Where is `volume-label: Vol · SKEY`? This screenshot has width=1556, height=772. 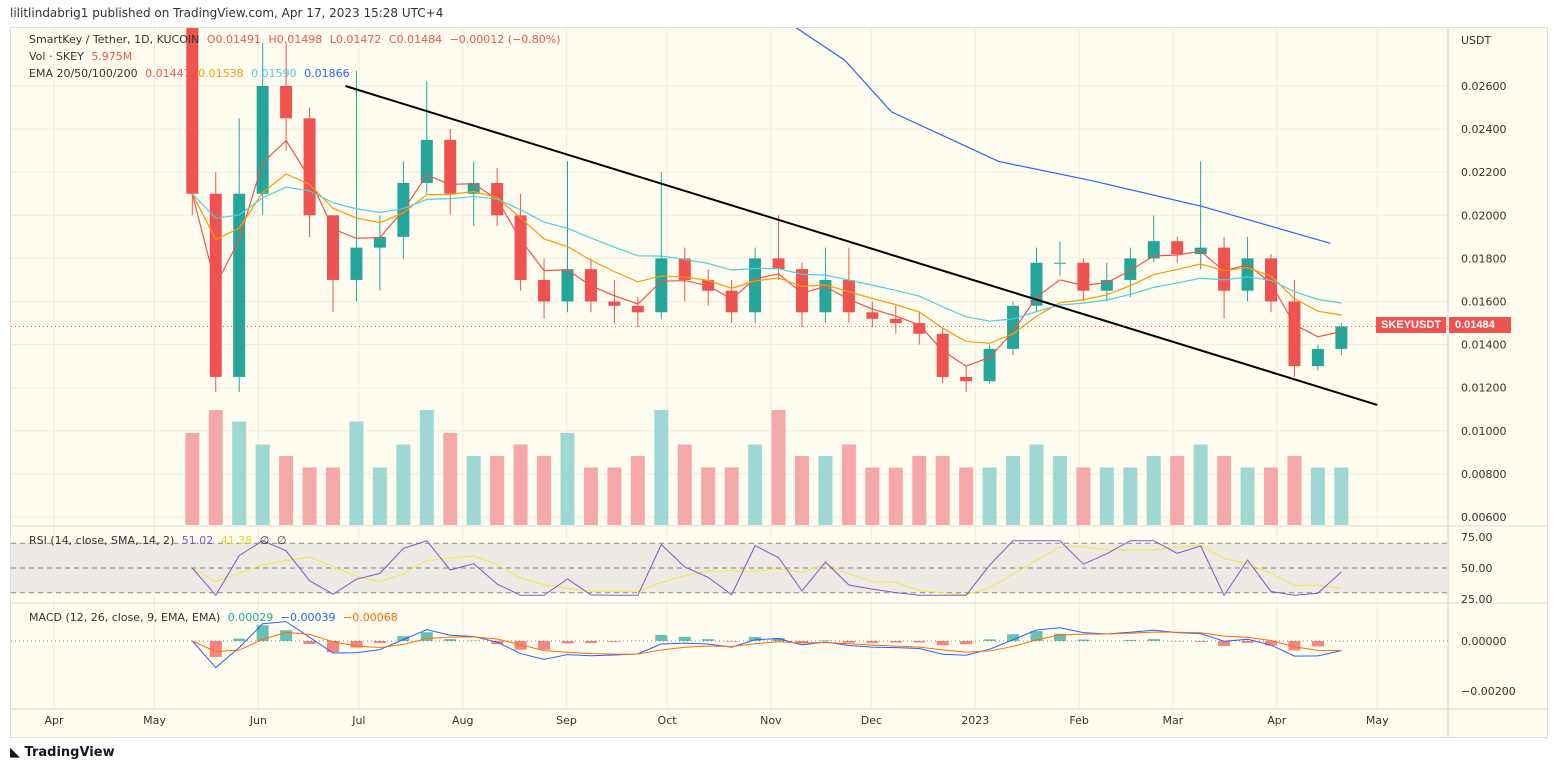
volume-label: Vol · SKEY is located at coordinates (56, 56).